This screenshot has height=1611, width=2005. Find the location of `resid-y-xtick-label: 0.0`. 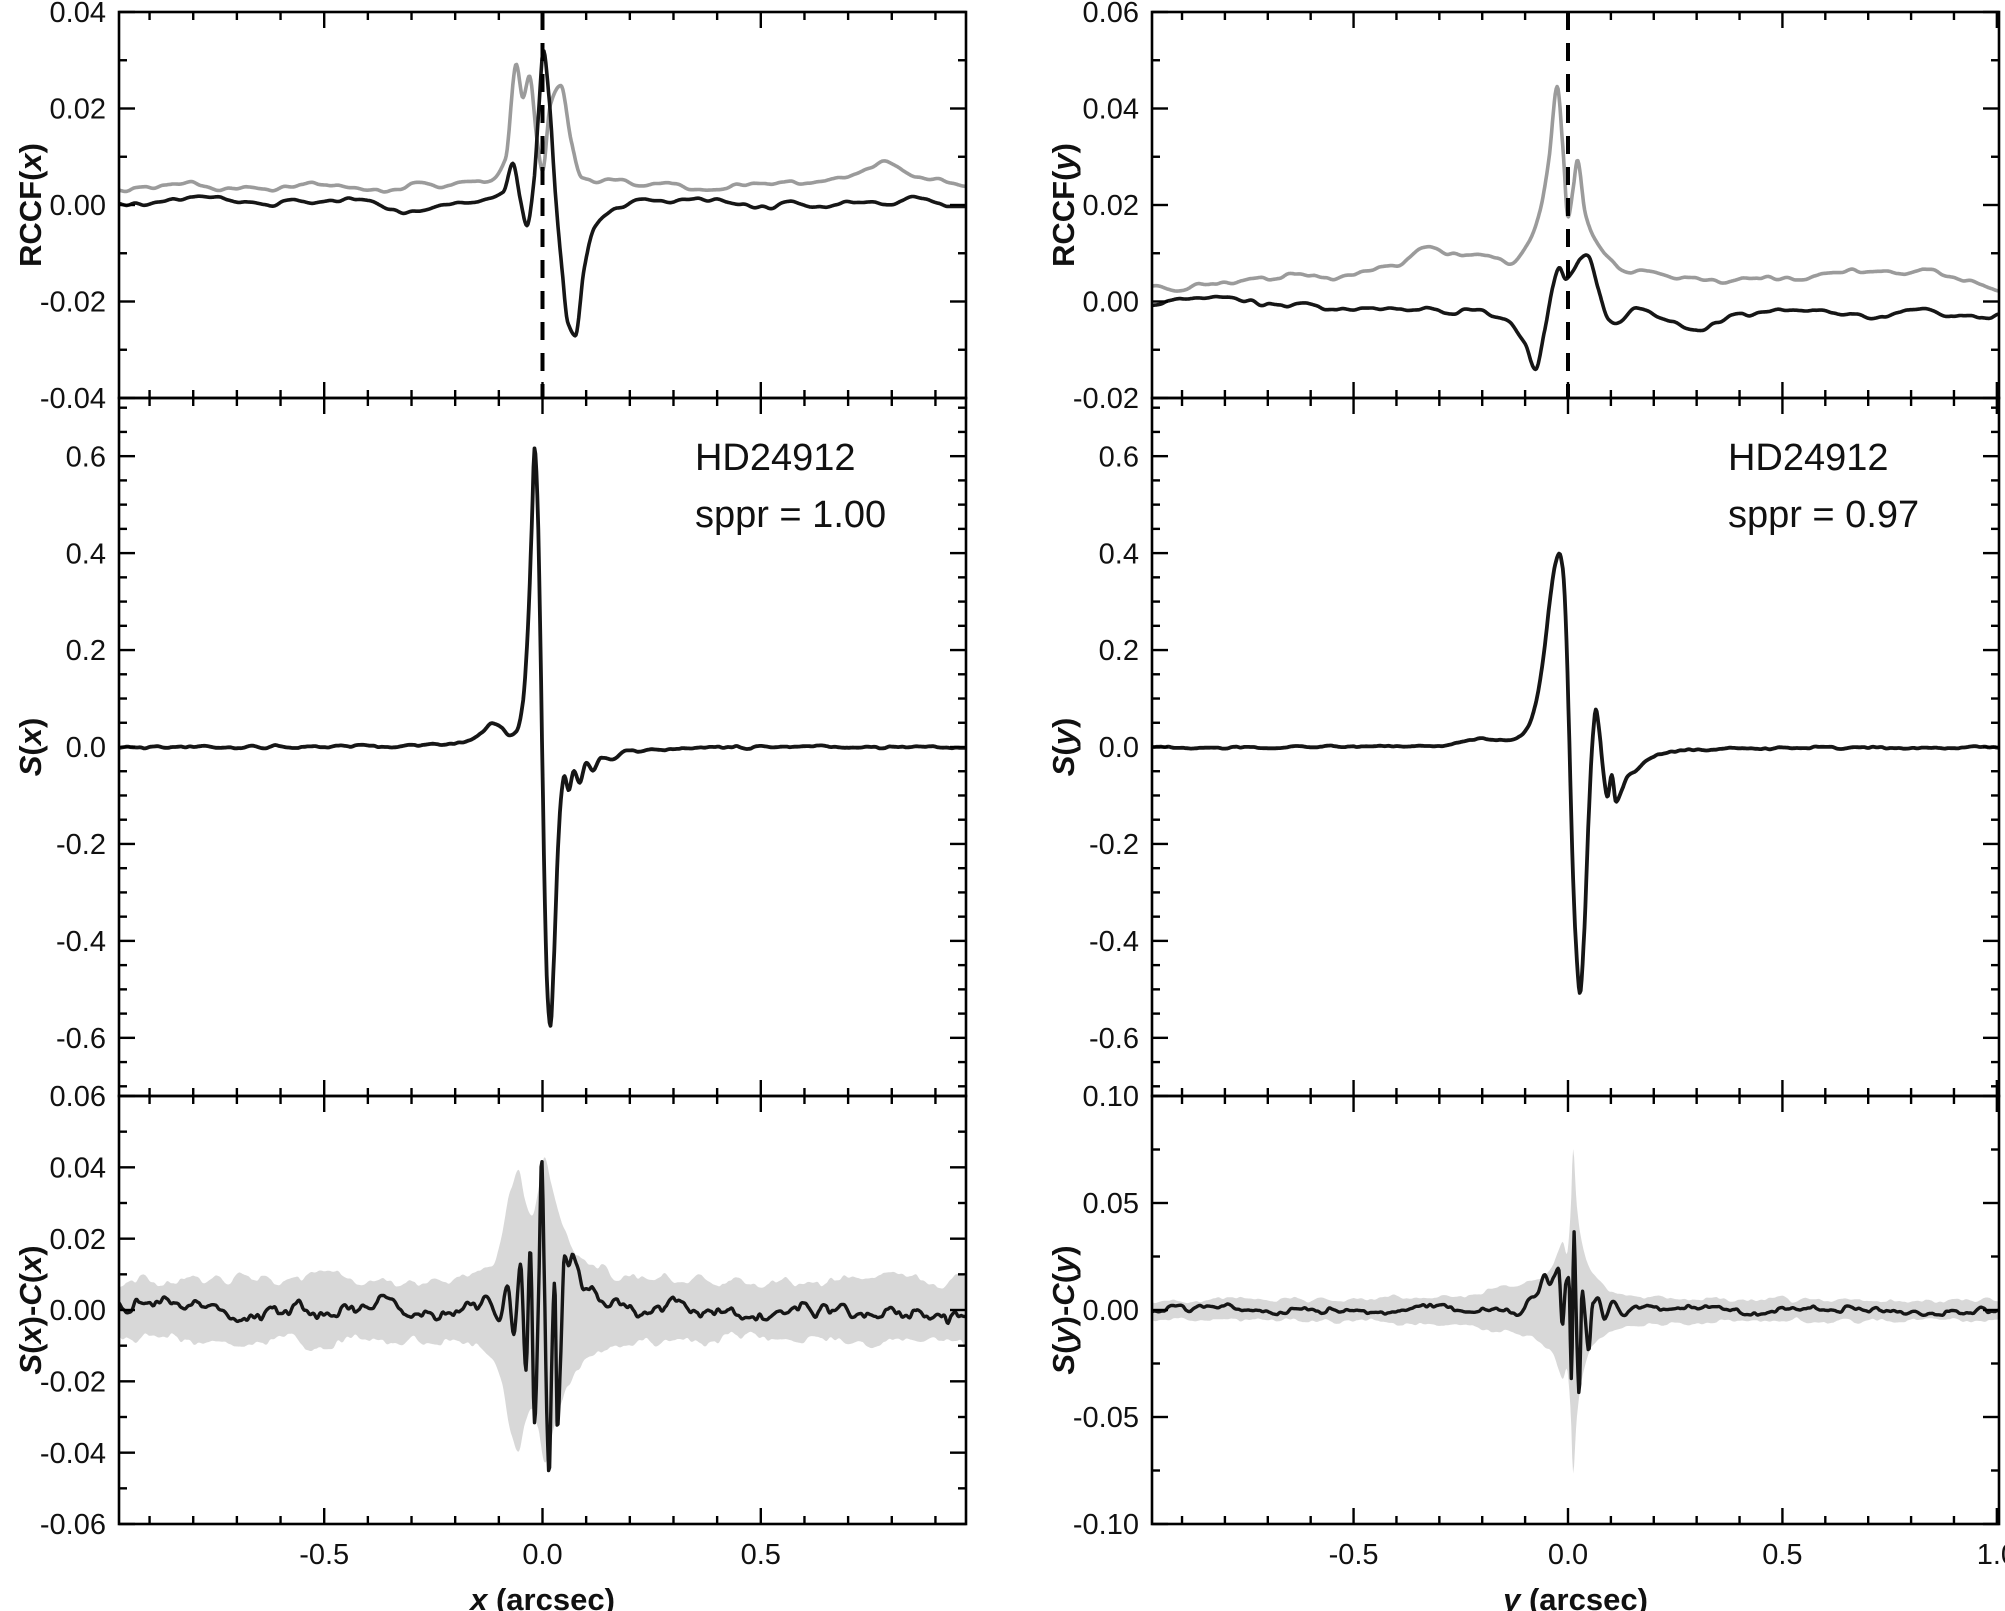

resid-y-xtick-label: 0.0 is located at coordinates (1568, 1555).